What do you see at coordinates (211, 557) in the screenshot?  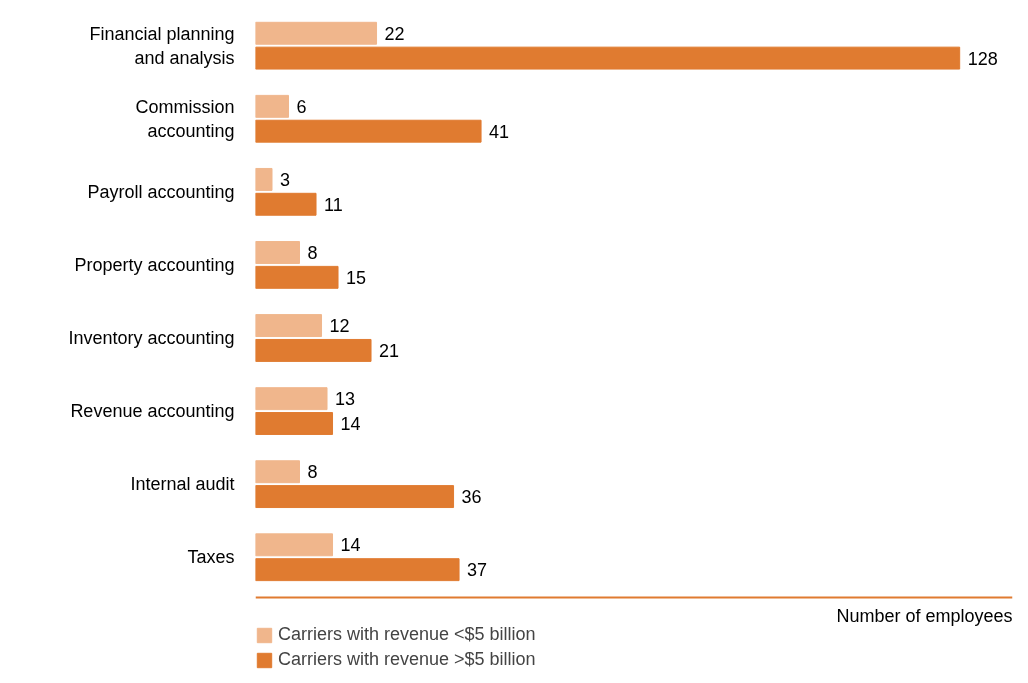 I see `y-tick-label: Taxes` at bounding box center [211, 557].